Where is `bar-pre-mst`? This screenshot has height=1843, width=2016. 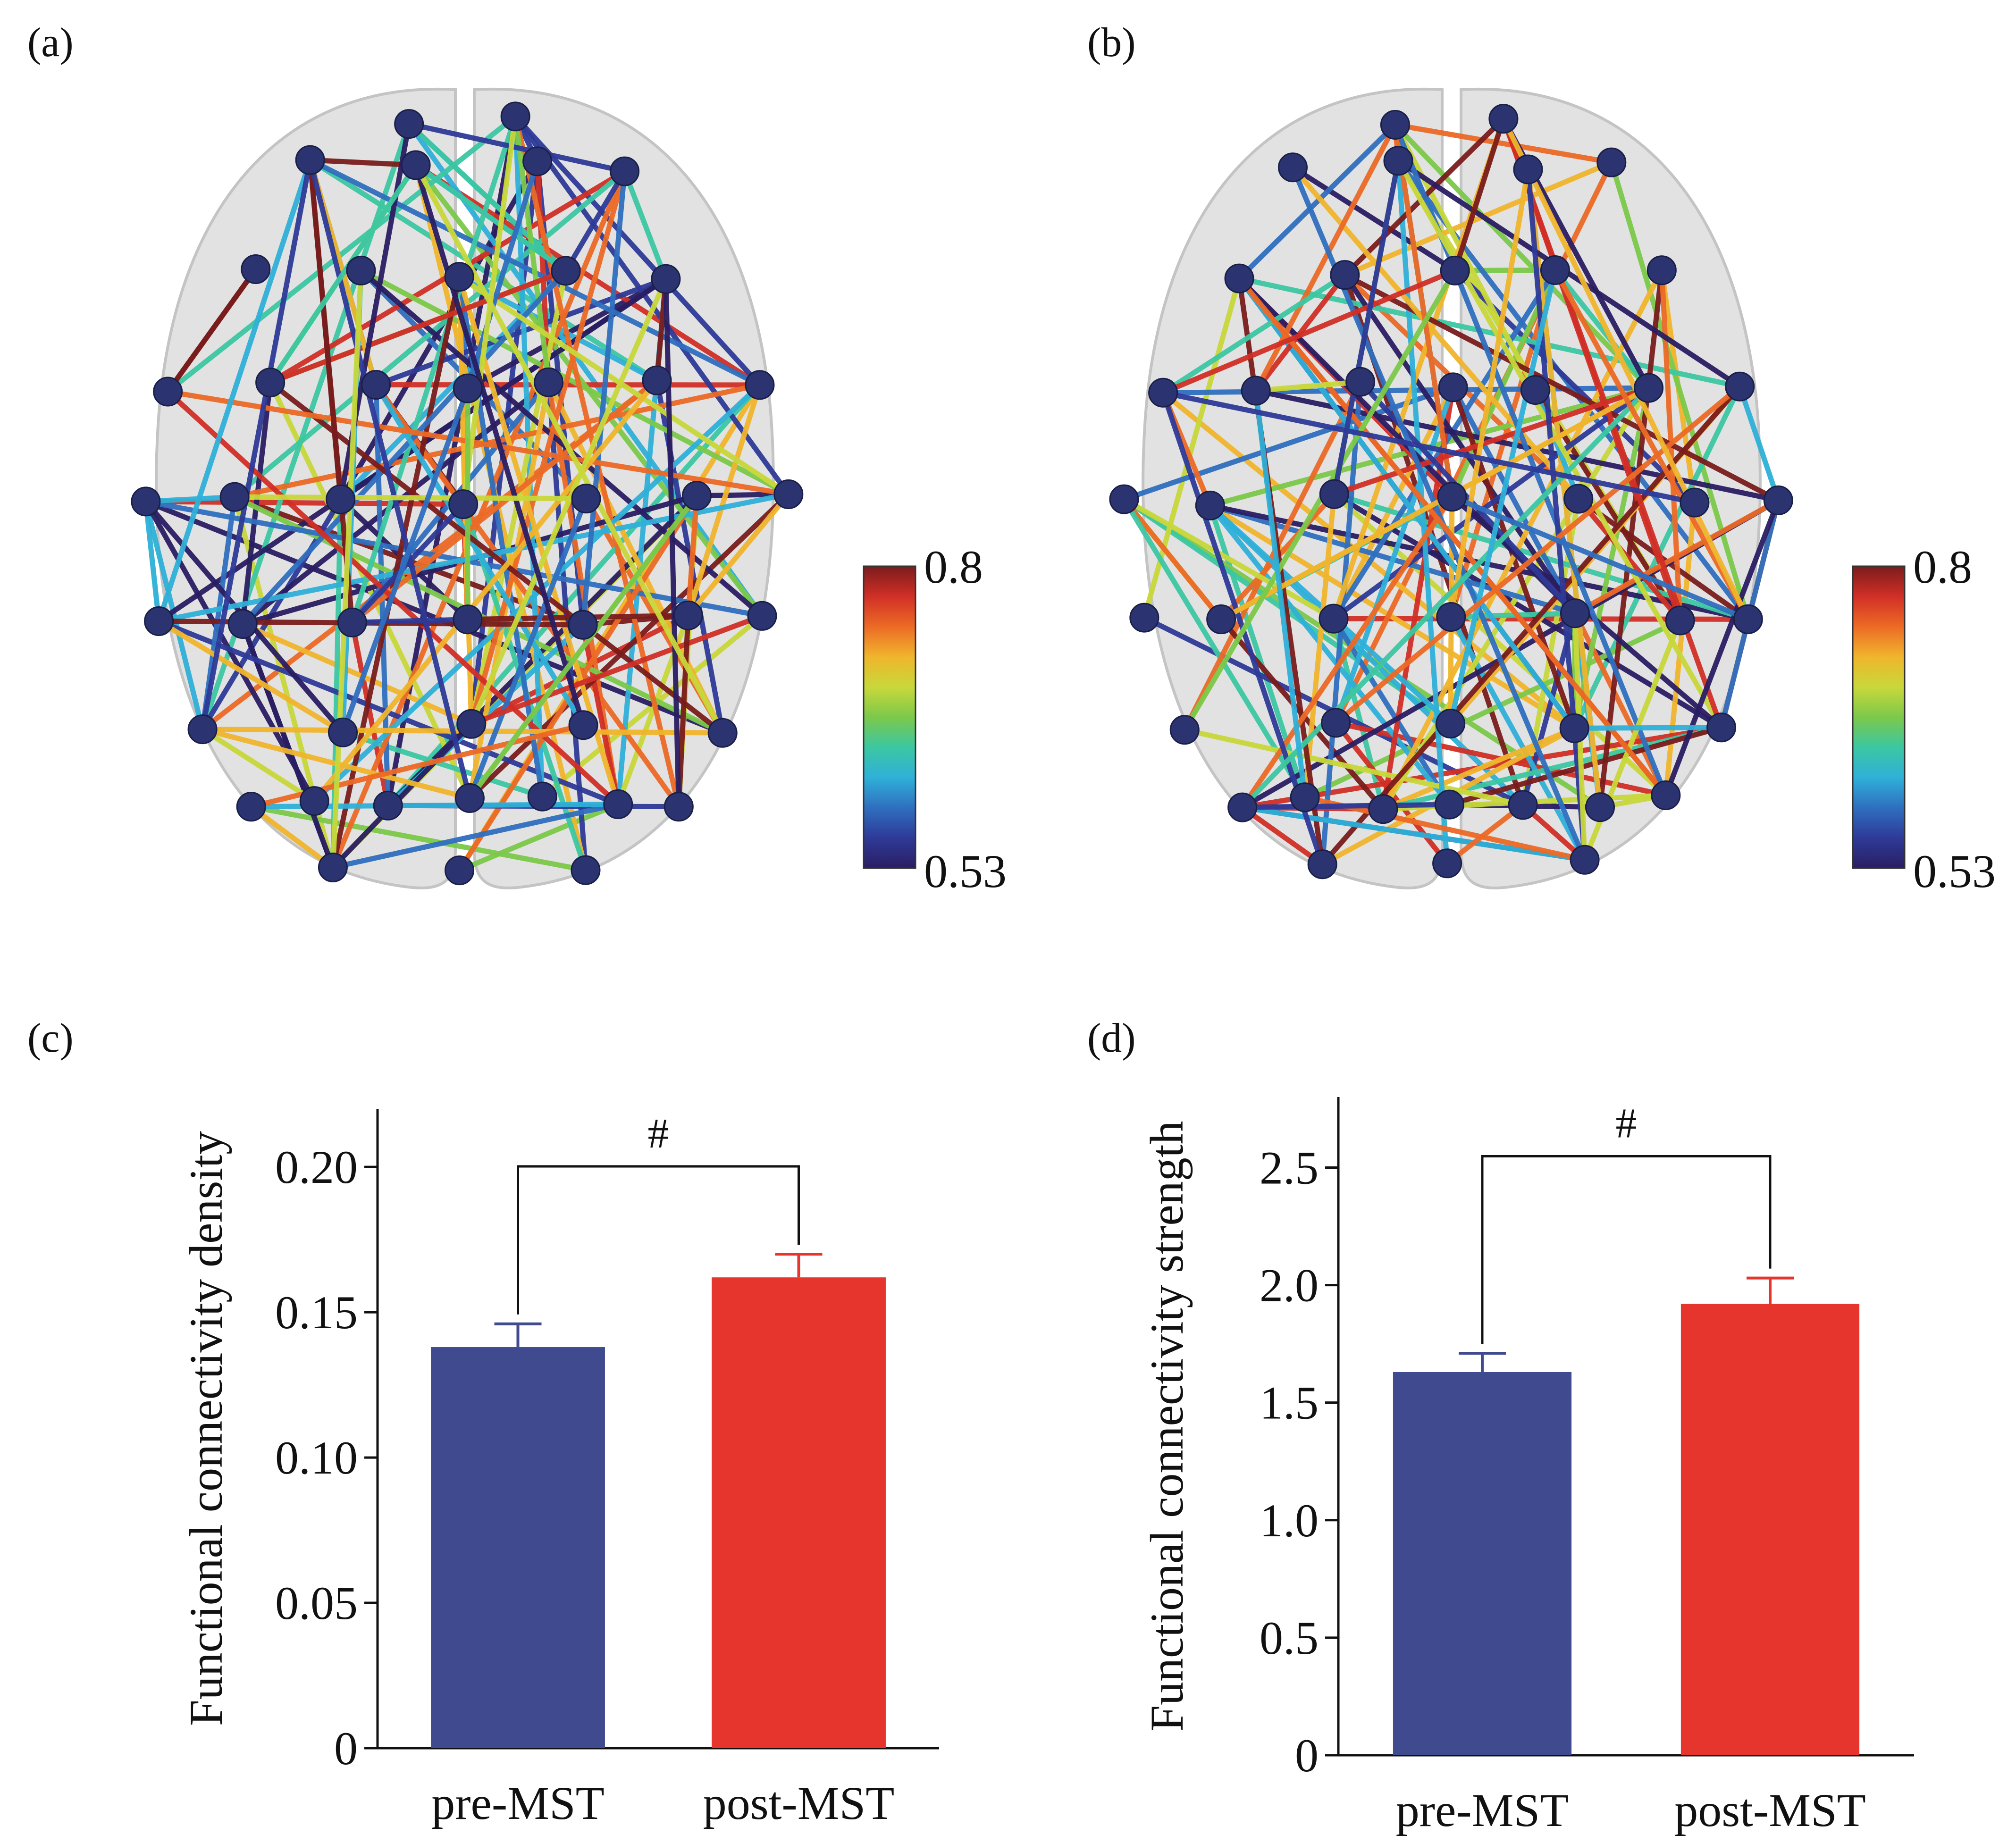
bar-pre-mst is located at coordinates (1482, 1563).